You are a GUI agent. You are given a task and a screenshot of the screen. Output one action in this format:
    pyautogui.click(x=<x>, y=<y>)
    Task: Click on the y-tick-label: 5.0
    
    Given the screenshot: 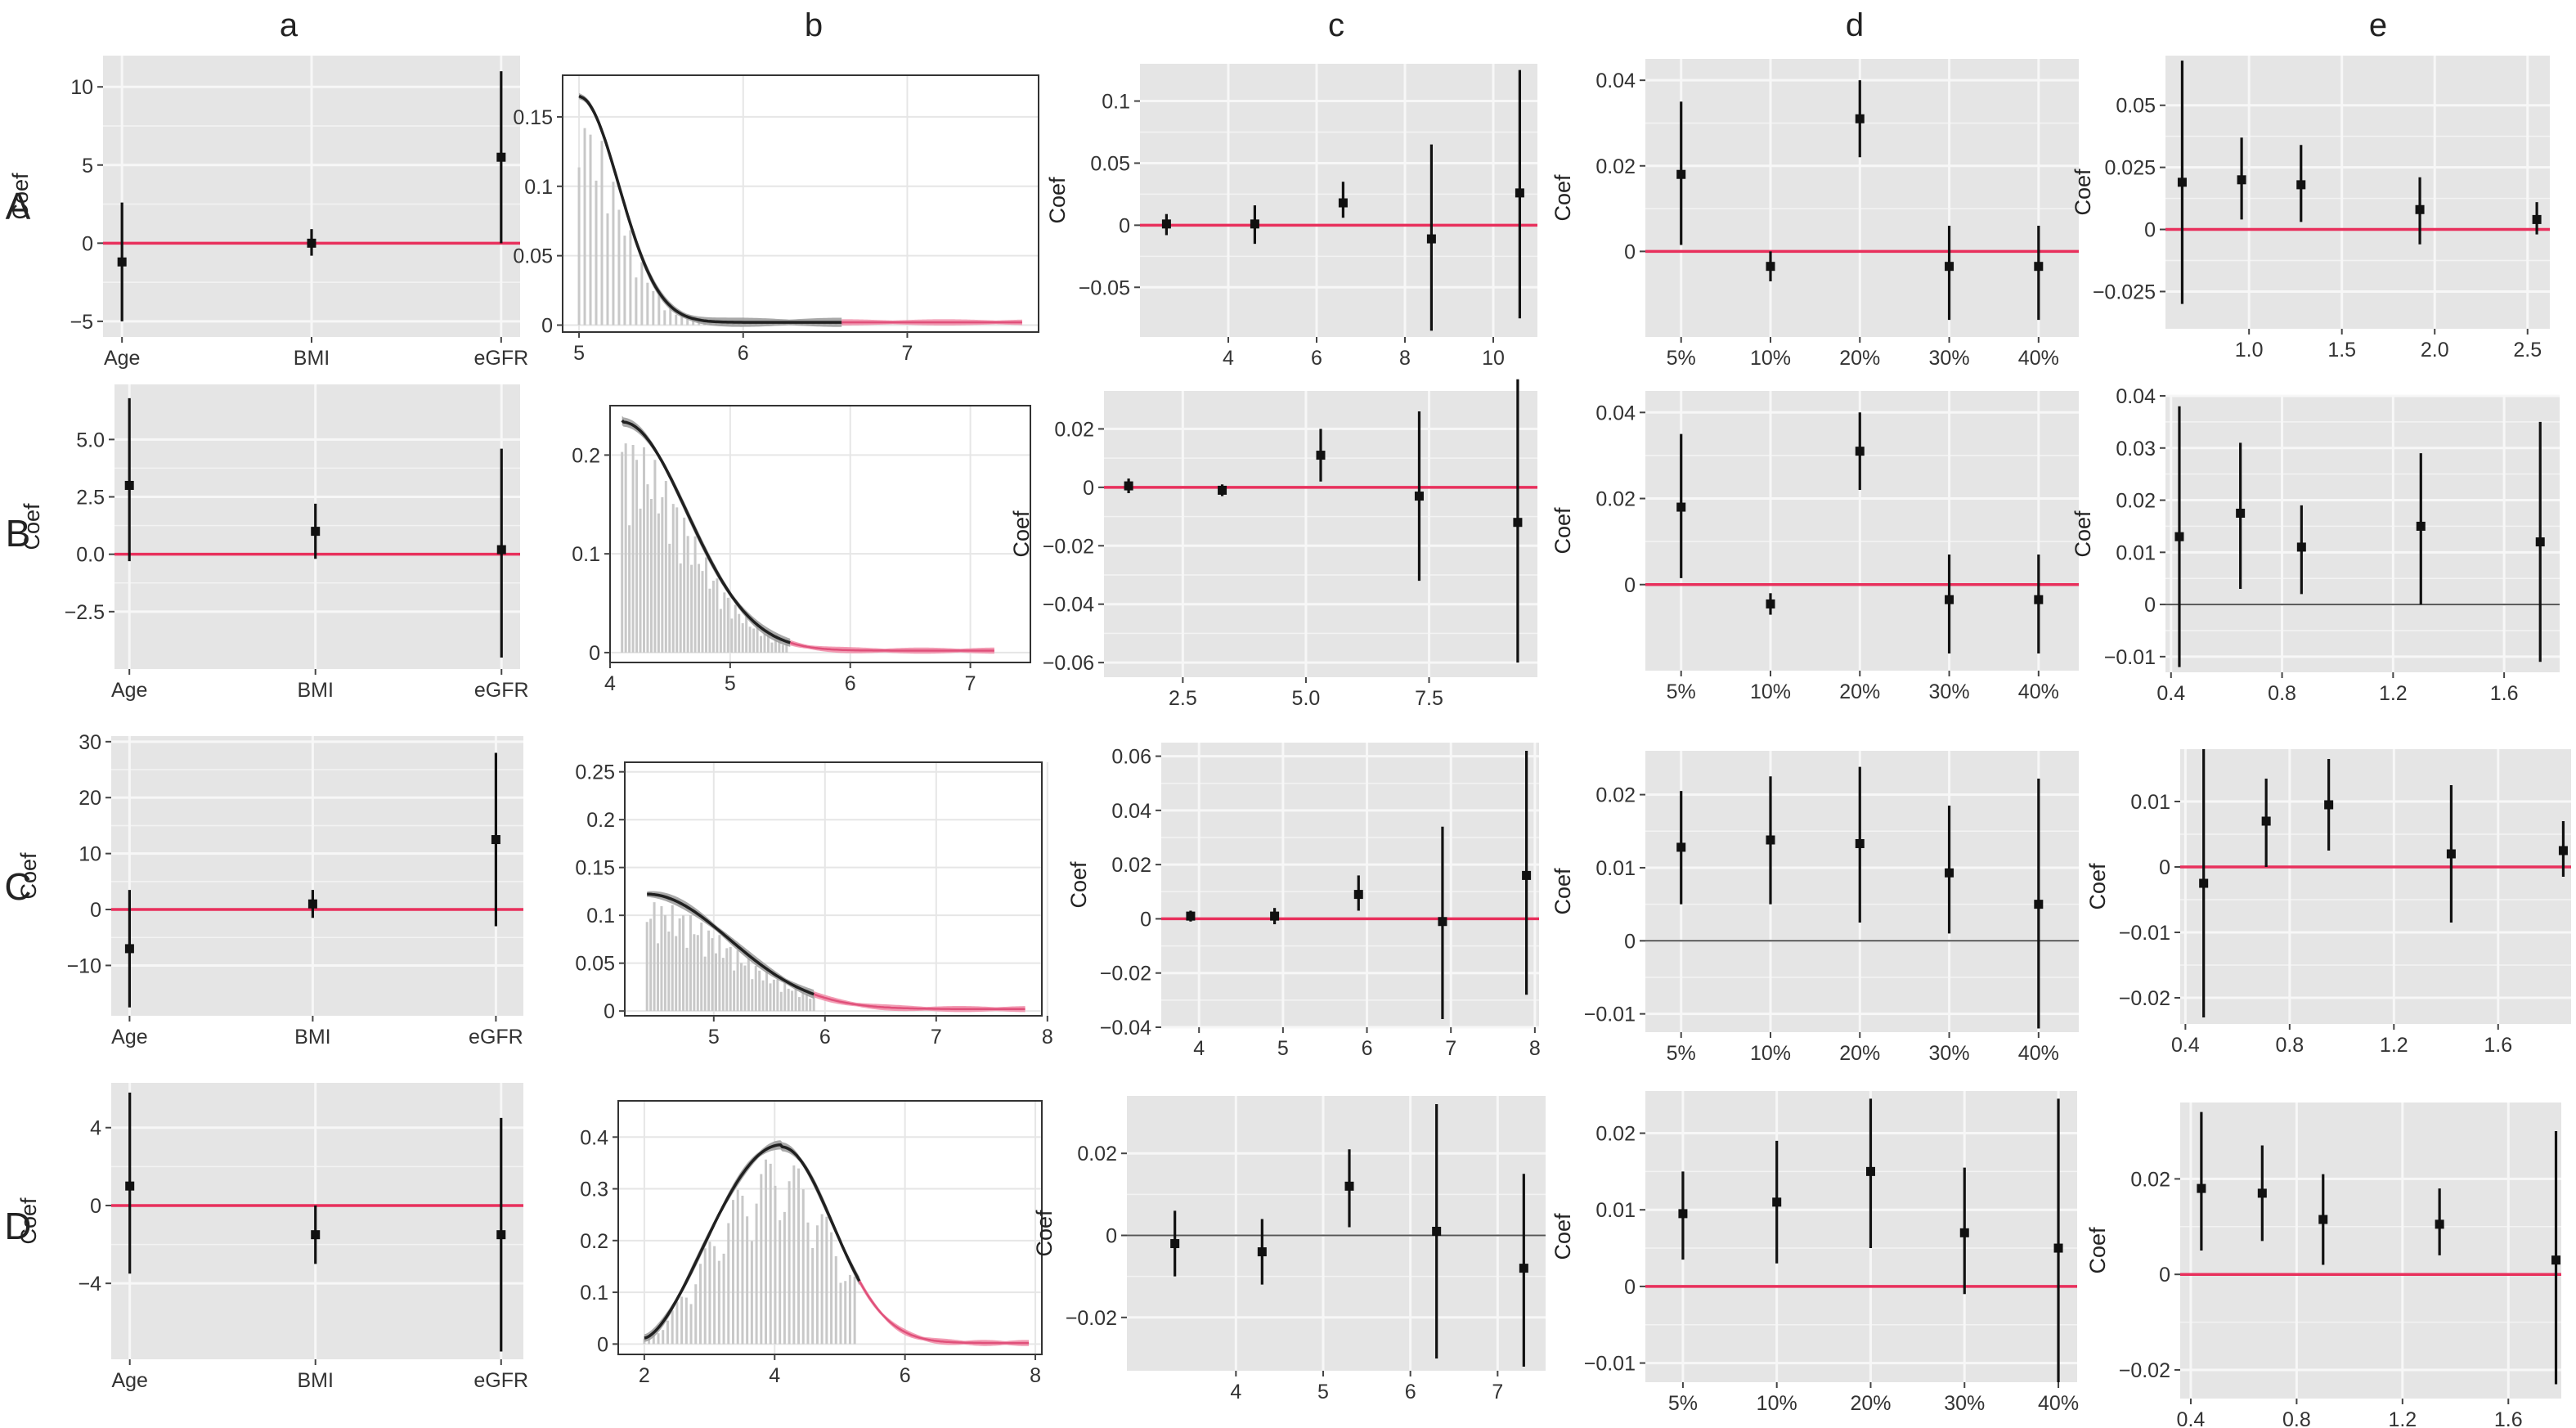 What is the action you would take?
    pyautogui.click(x=90, y=440)
    